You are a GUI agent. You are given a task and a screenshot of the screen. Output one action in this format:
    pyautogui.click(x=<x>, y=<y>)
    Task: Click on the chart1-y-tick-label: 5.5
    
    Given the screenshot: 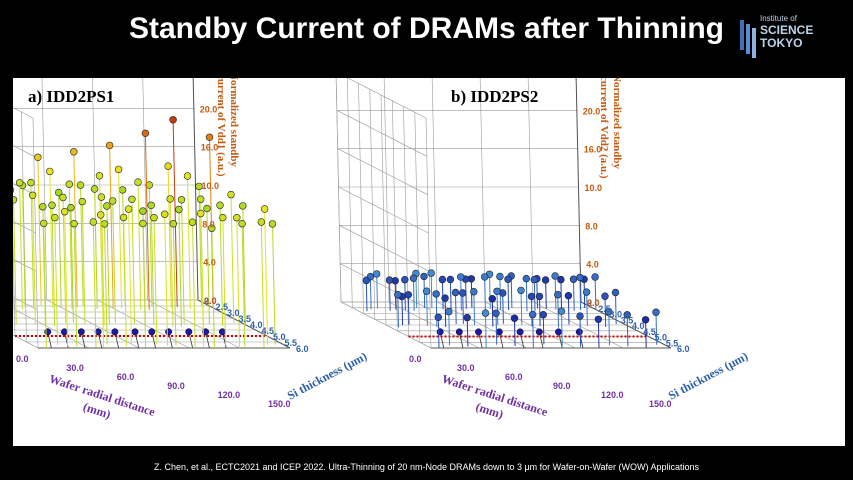 What is the action you would take?
    pyautogui.click(x=291, y=343)
    